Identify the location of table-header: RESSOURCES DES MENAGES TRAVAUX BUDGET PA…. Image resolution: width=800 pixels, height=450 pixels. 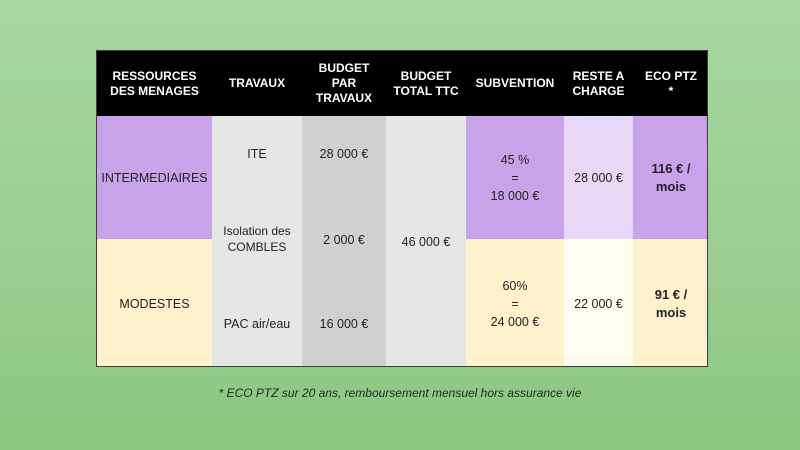
(402, 83).